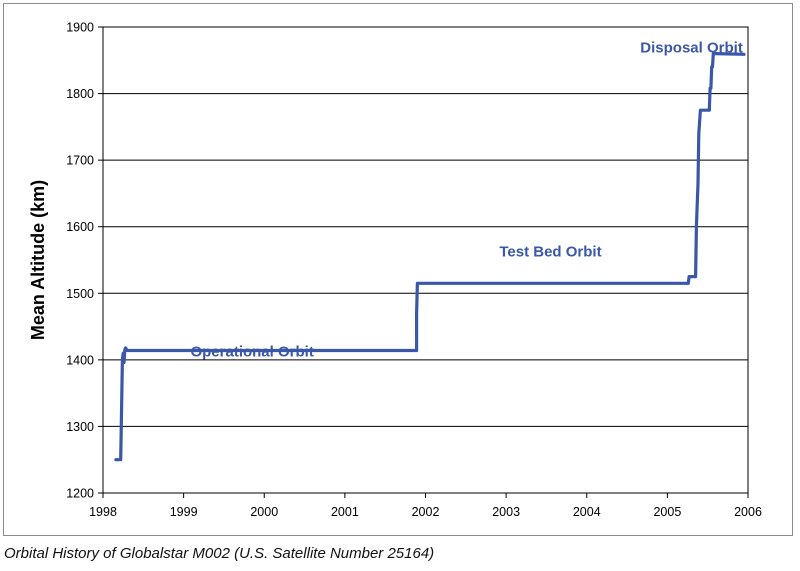  I want to click on y-tick-label: 1800, so click(80, 94).